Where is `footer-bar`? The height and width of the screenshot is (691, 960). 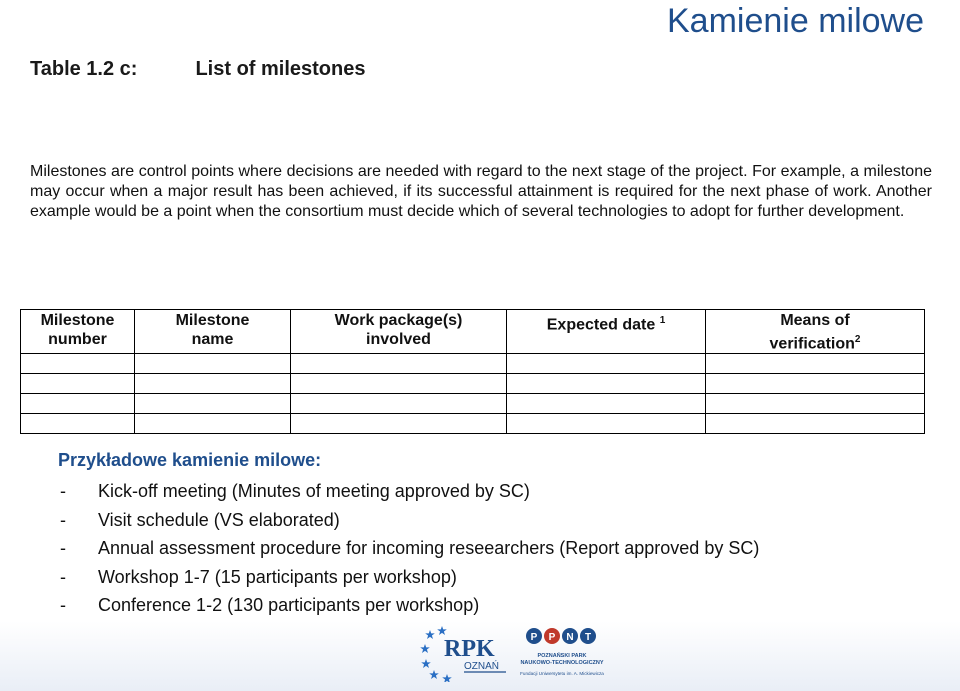 footer-bar is located at coordinates (480, 656).